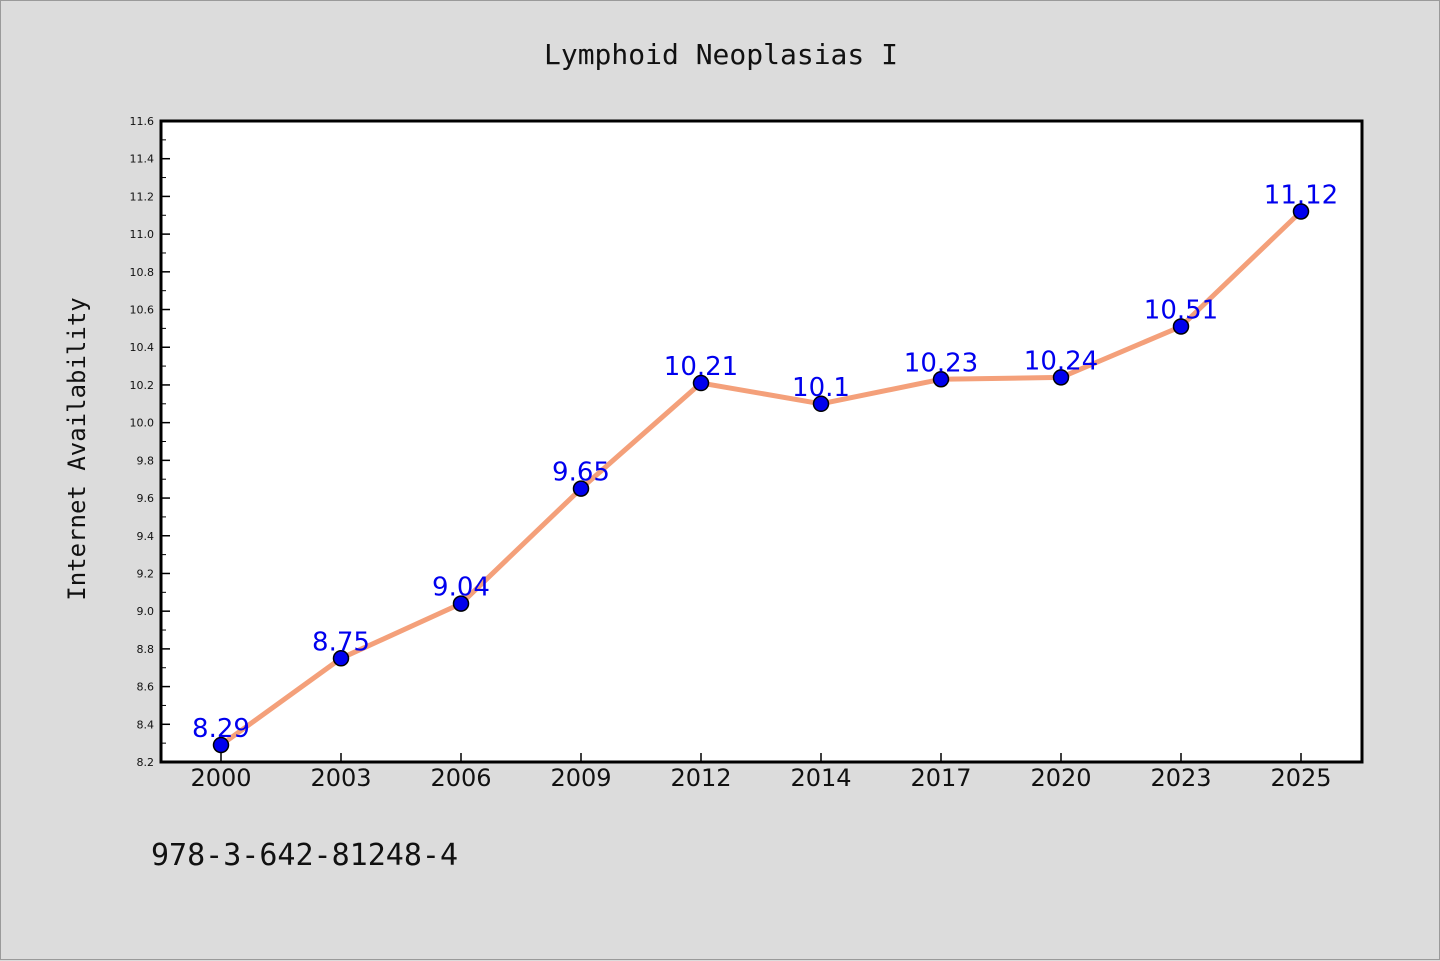 This screenshot has height=961, width=1440. Describe the element at coordinates (220, 778) in the screenshot. I see `x-tick-label: 2000` at that location.